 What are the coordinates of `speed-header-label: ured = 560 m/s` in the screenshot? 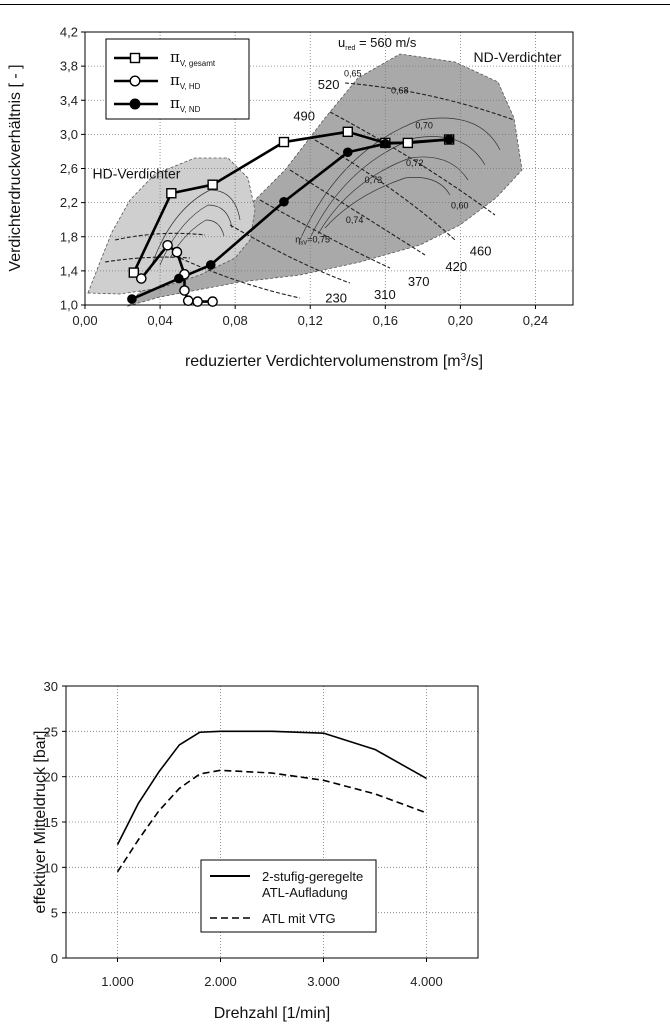 It's located at (377, 43).